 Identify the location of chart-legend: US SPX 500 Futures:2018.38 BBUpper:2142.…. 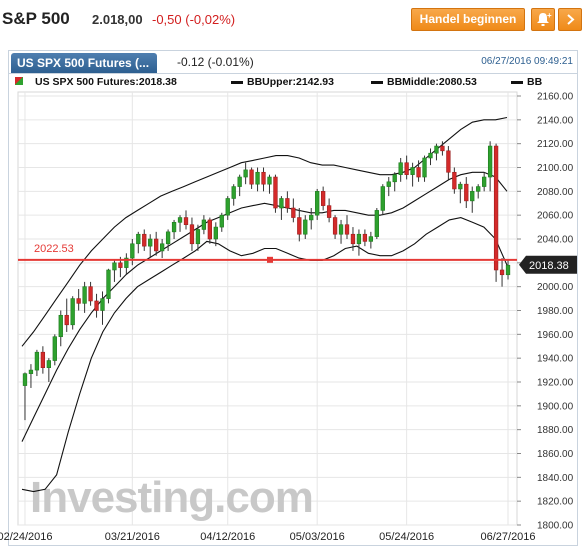
(293, 82).